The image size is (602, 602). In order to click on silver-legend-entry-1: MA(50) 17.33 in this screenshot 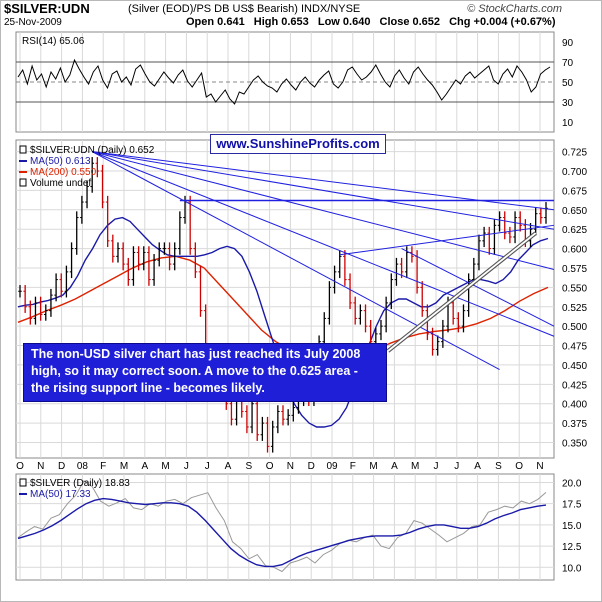, I will do `click(60, 494)`.